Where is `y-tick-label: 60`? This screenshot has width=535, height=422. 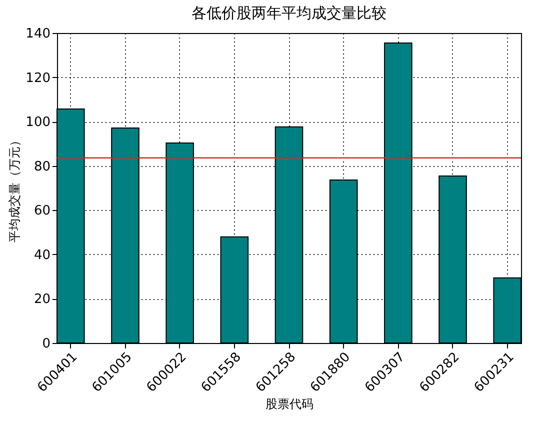
y-tick-label: 60 is located at coordinates (42, 211).